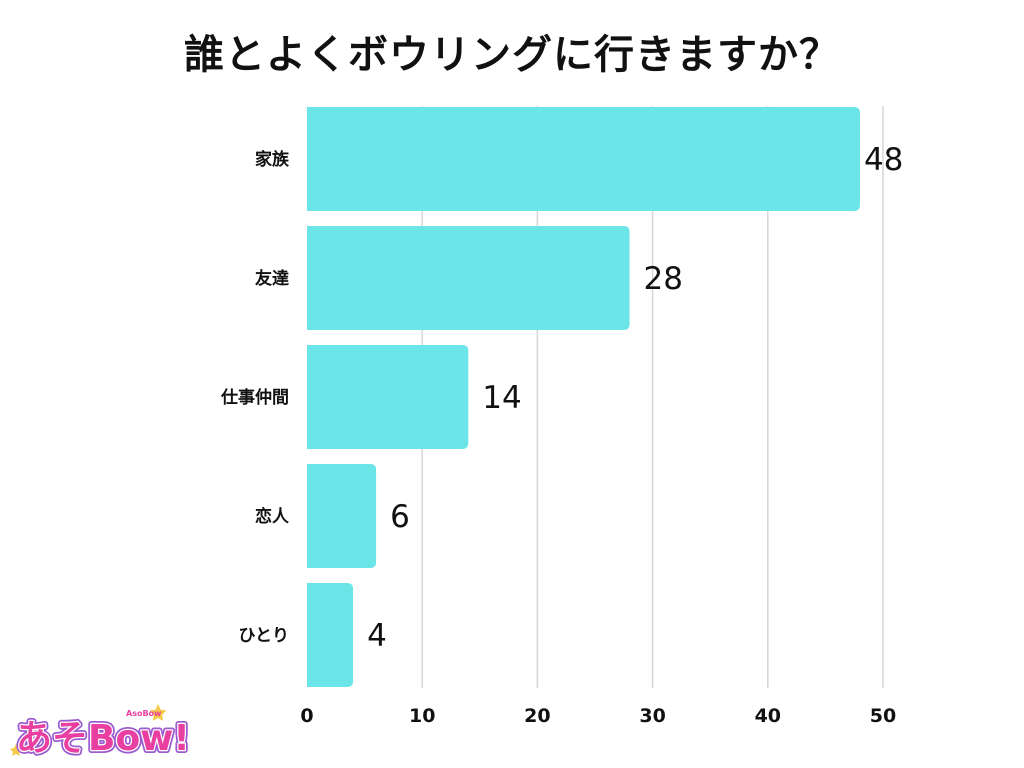 The height and width of the screenshot is (768, 1024). I want to click on chart-title: 誰とよくボウリングに行きますか？, so click(512, 55).